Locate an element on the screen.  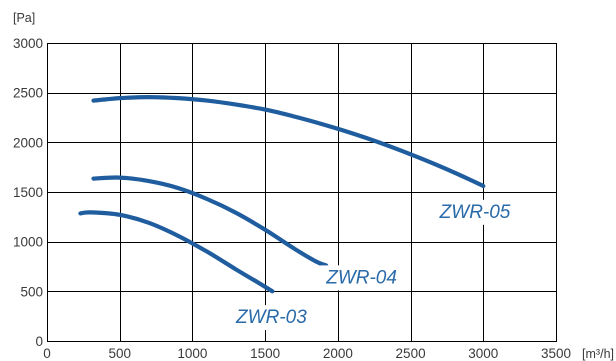
y-tick-label-2: 1000 is located at coordinates (28, 242).